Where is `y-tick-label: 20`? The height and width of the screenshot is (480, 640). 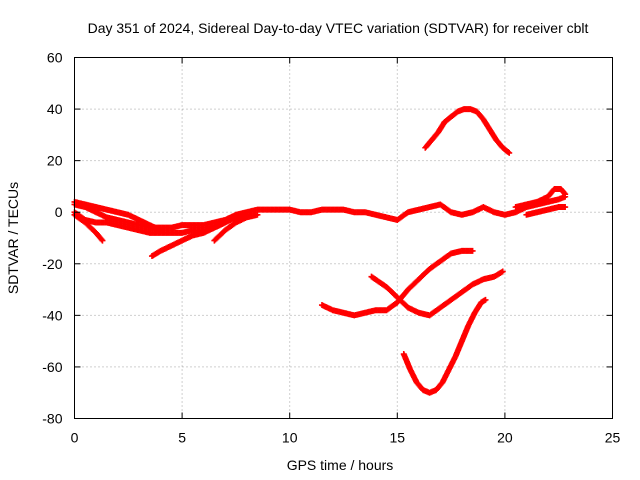 y-tick-label: 20 is located at coordinates (55, 161).